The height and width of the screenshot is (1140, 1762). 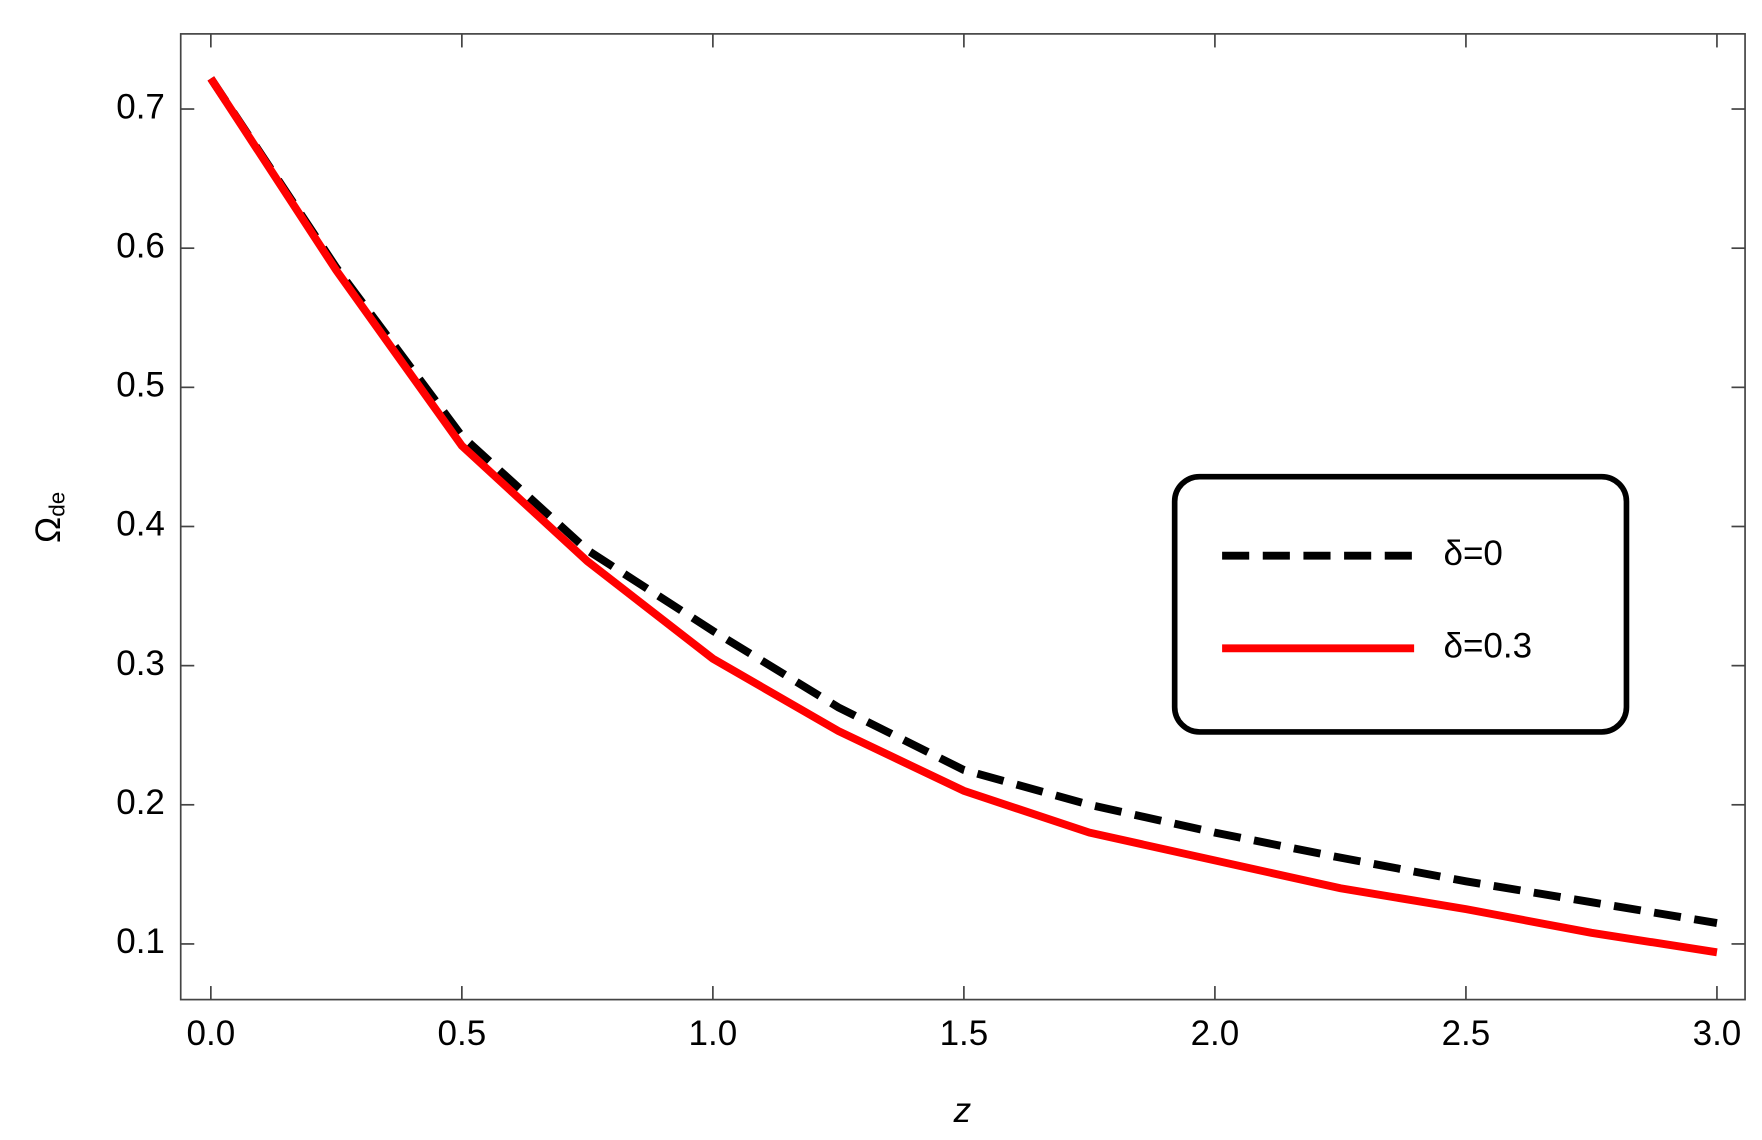 I want to click on legend-label: δ=0.3, so click(x=1487, y=646).